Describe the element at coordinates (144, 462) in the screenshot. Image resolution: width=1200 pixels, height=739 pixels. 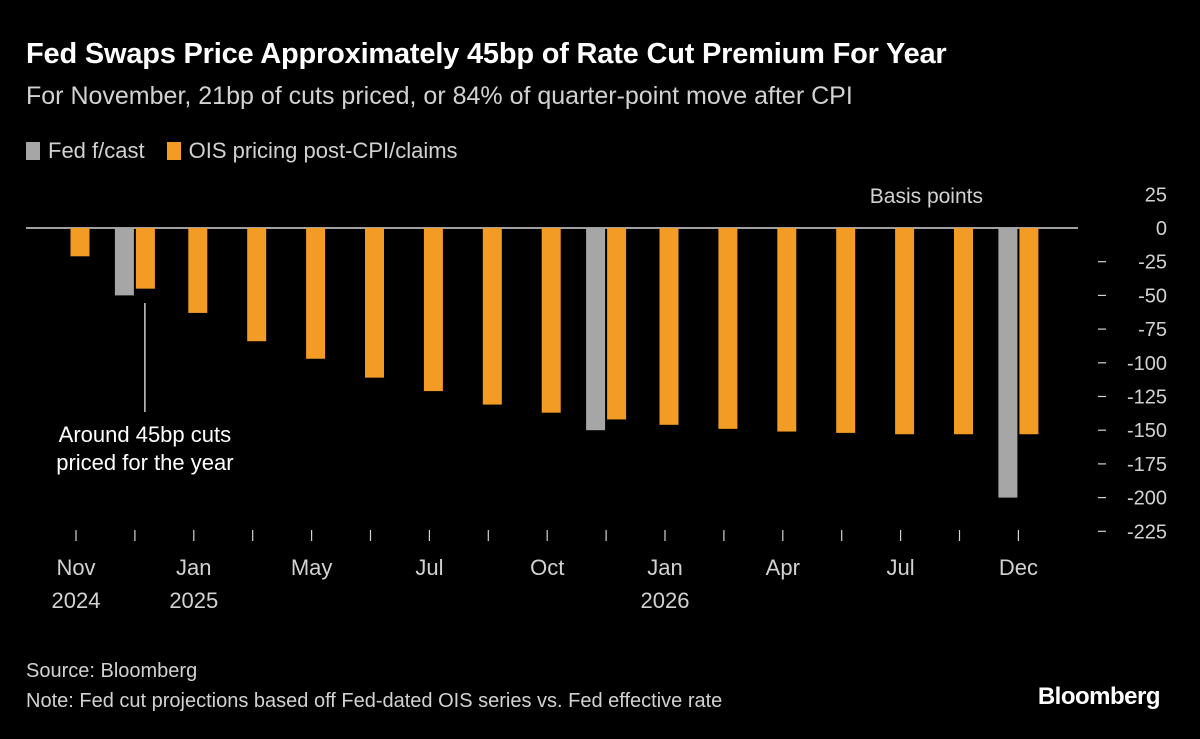
I see `annotation-text-line2: priced for the year` at that location.